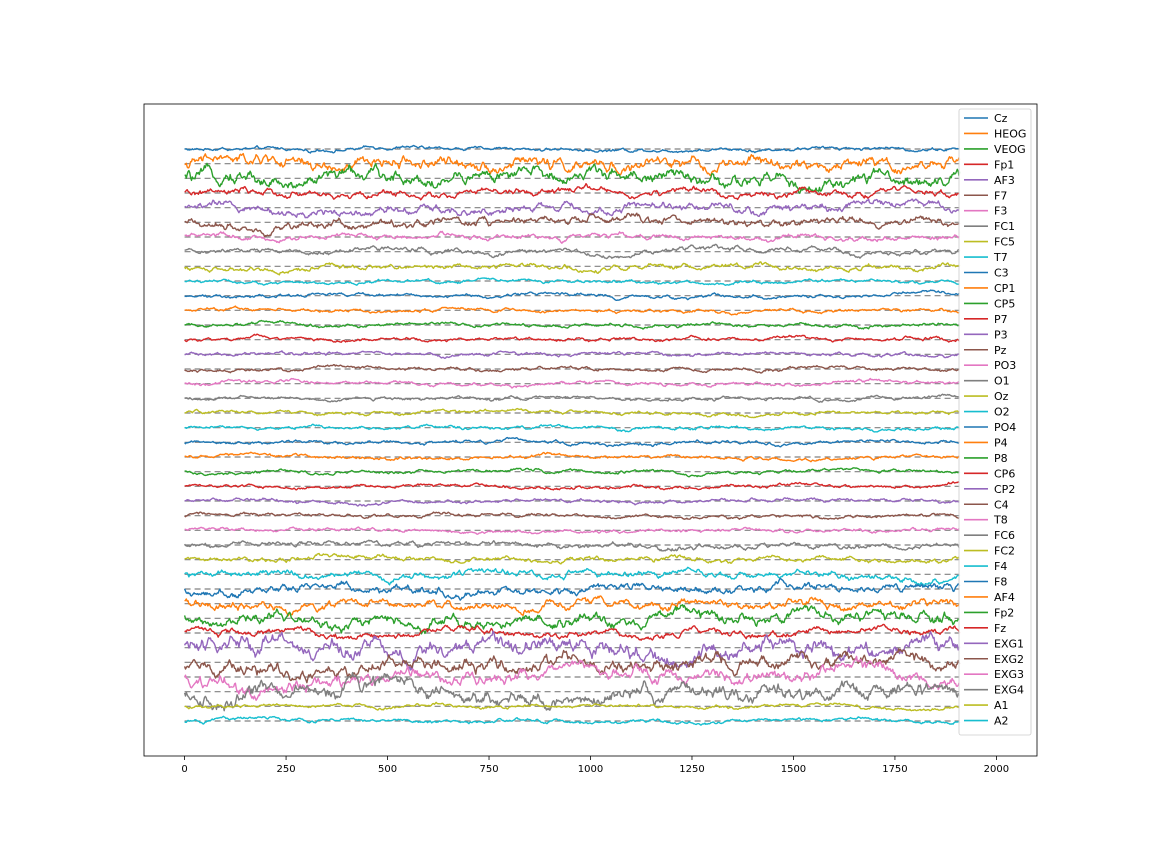  What do you see at coordinates (1002, 412) in the screenshot?
I see `legend-label-o2: O2` at bounding box center [1002, 412].